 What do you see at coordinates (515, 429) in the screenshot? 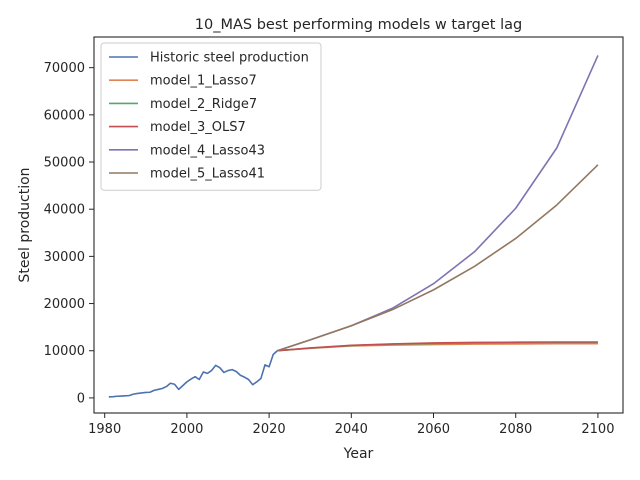
I see `x-tick-label: 2080` at bounding box center [515, 429].